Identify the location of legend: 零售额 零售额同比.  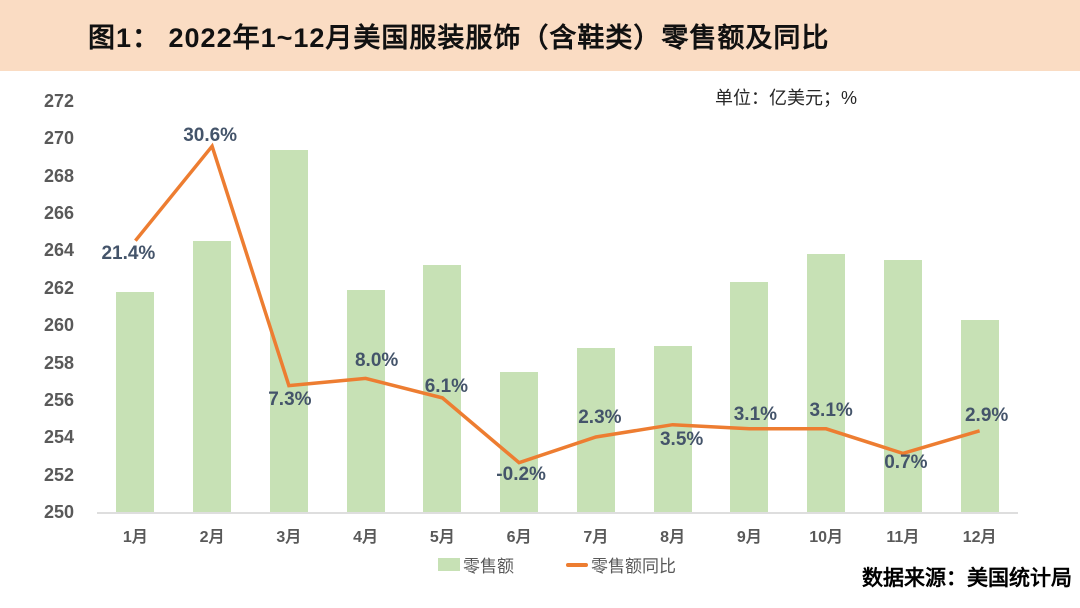
(557, 564).